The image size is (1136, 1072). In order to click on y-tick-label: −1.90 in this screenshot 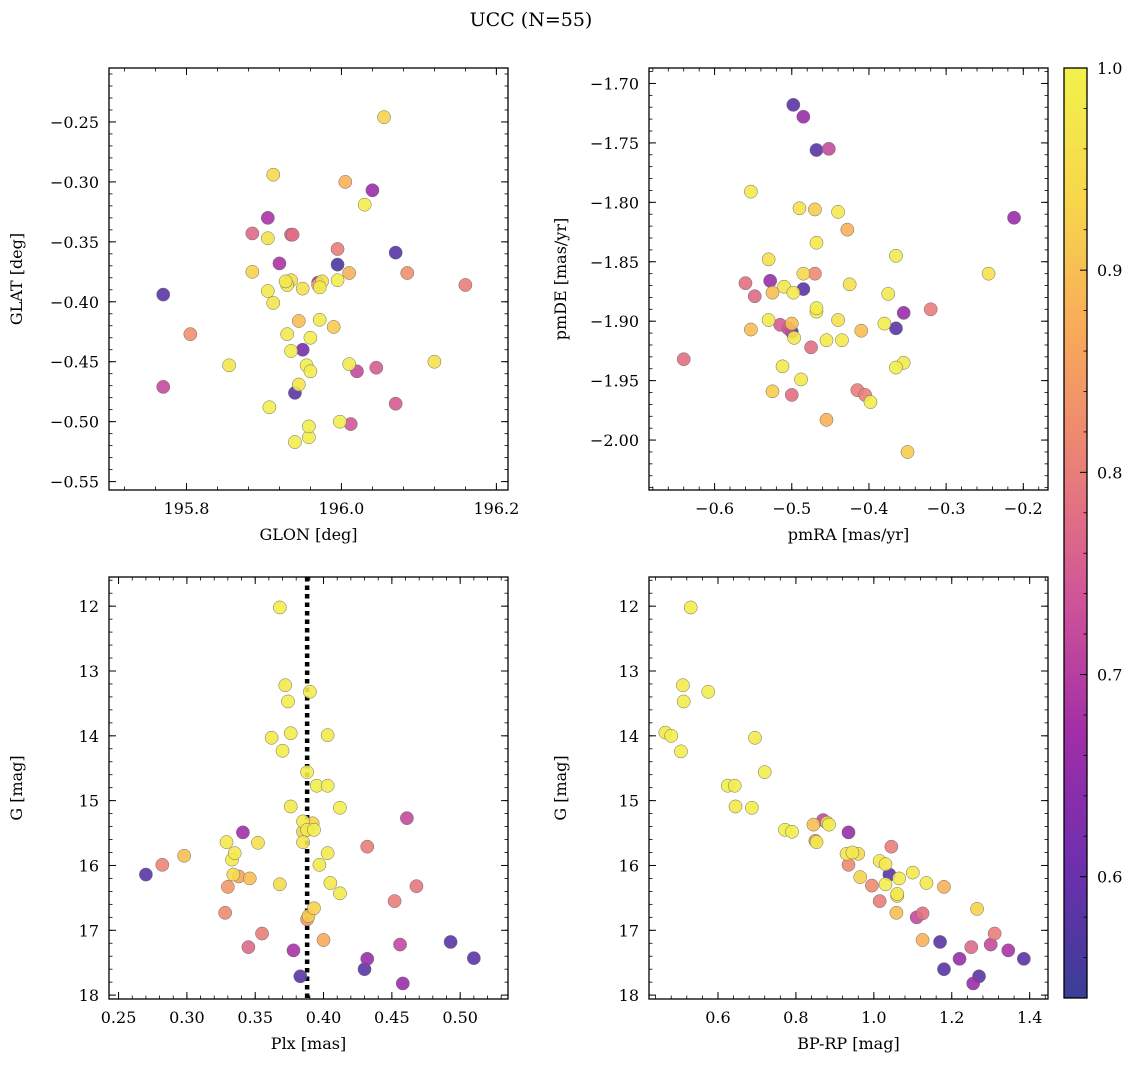, I will do `click(614, 321)`.